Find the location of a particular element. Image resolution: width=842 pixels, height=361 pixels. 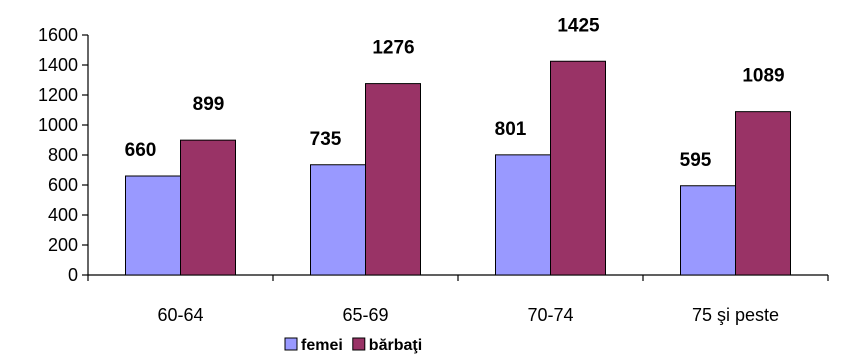

y-tick-label: 800 is located at coordinates (63, 155).